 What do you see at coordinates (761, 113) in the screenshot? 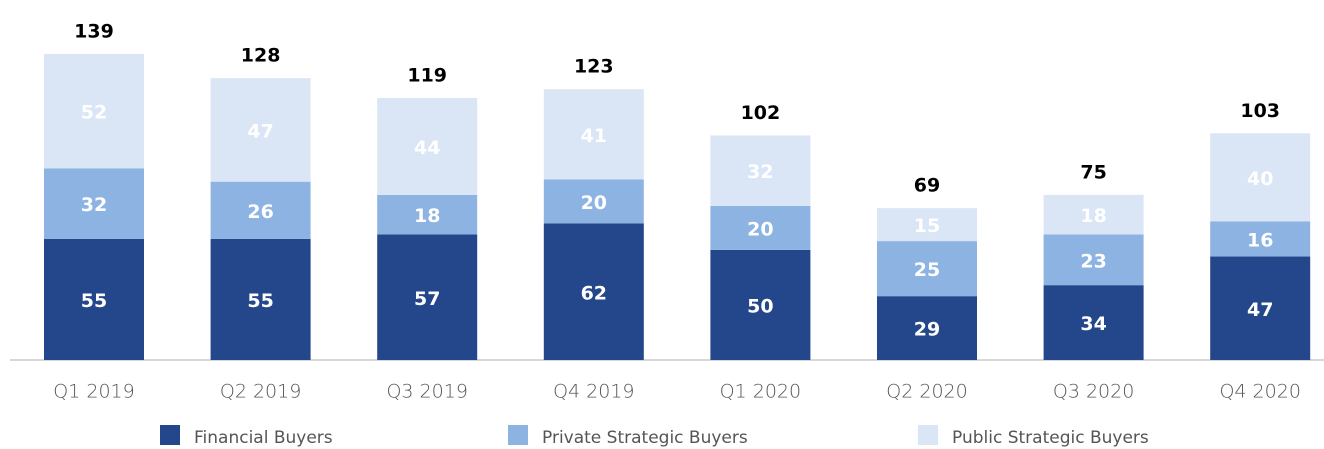
I see `total-label: 102` at bounding box center [761, 113].